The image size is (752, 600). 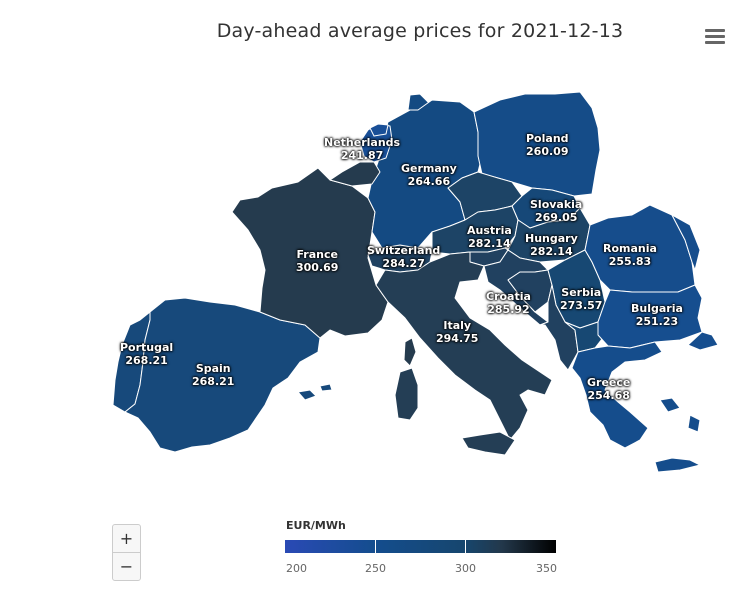 What do you see at coordinates (429, 168) in the screenshot?
I see `country-name: Germany` at bounding box center [429, 168].